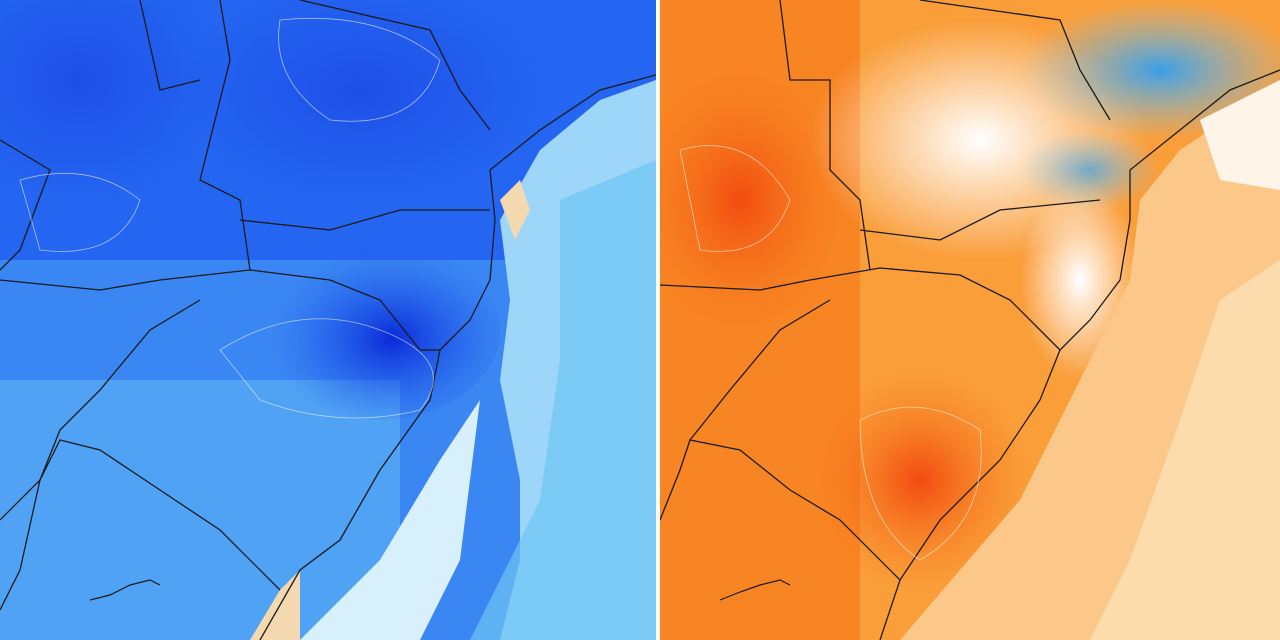 The image size is (1280, 640). I want to click on panel-divider, so click(658, 320).